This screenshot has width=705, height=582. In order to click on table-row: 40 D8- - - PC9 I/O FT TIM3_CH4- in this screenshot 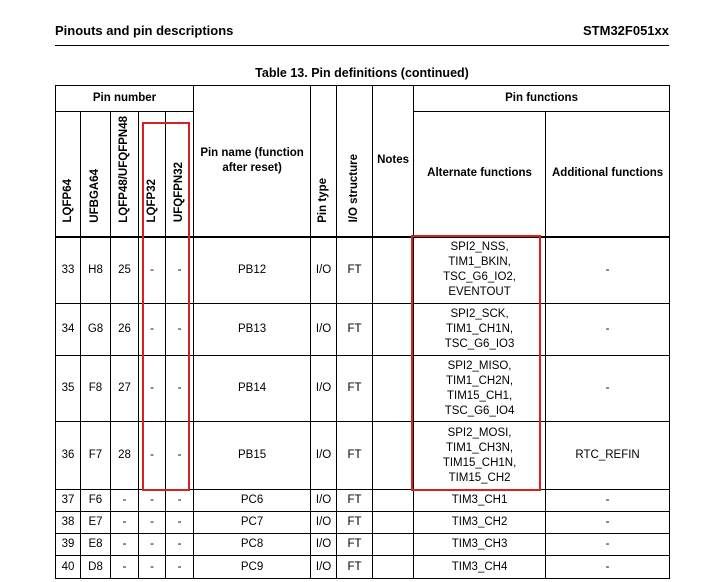, I will do `click(363, 567)`.